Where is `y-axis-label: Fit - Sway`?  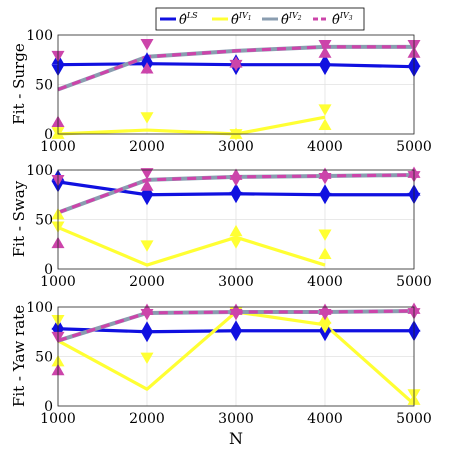 y-axis-label: Fit - Sway is located at coordinates (19, 218).